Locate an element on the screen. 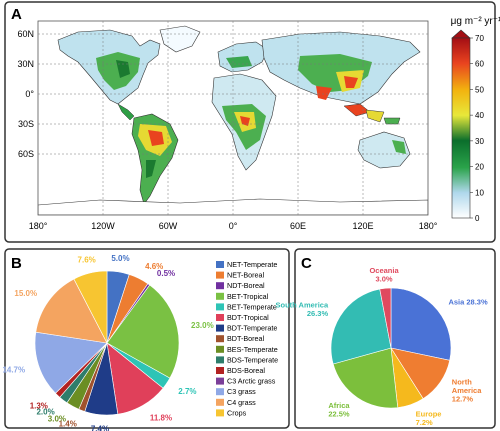  colorbar-tick-label: 10 is located at coordinates (479, 192).